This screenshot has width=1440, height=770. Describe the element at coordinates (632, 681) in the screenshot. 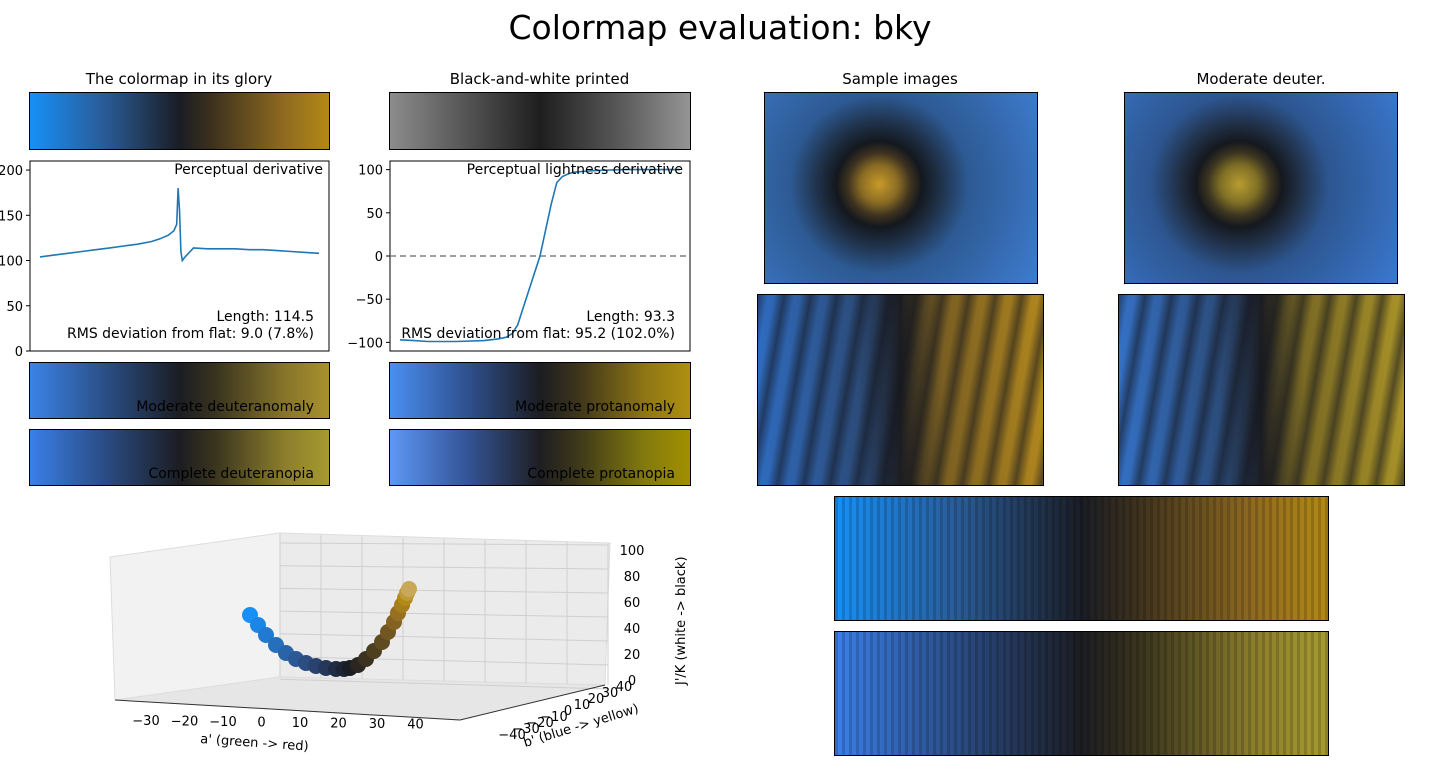

I see `z-tick-label: 0` at that location.